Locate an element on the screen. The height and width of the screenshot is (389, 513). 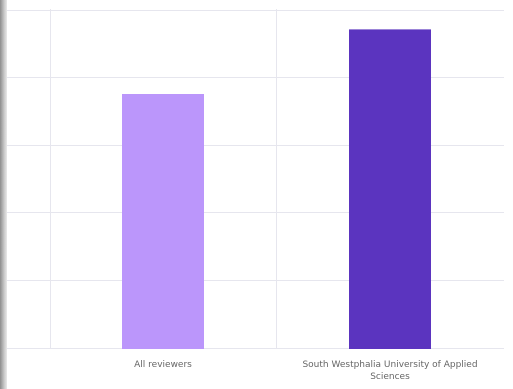
window-left-edge is located at coordinates (3, 194).